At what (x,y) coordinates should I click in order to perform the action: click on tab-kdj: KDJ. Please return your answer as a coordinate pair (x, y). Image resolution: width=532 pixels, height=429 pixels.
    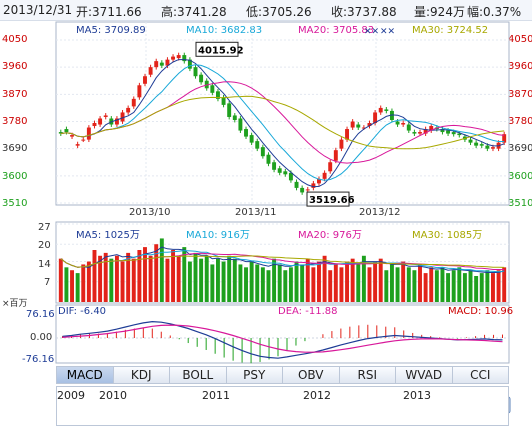
    Looking at the image, I should click on (142, 375).